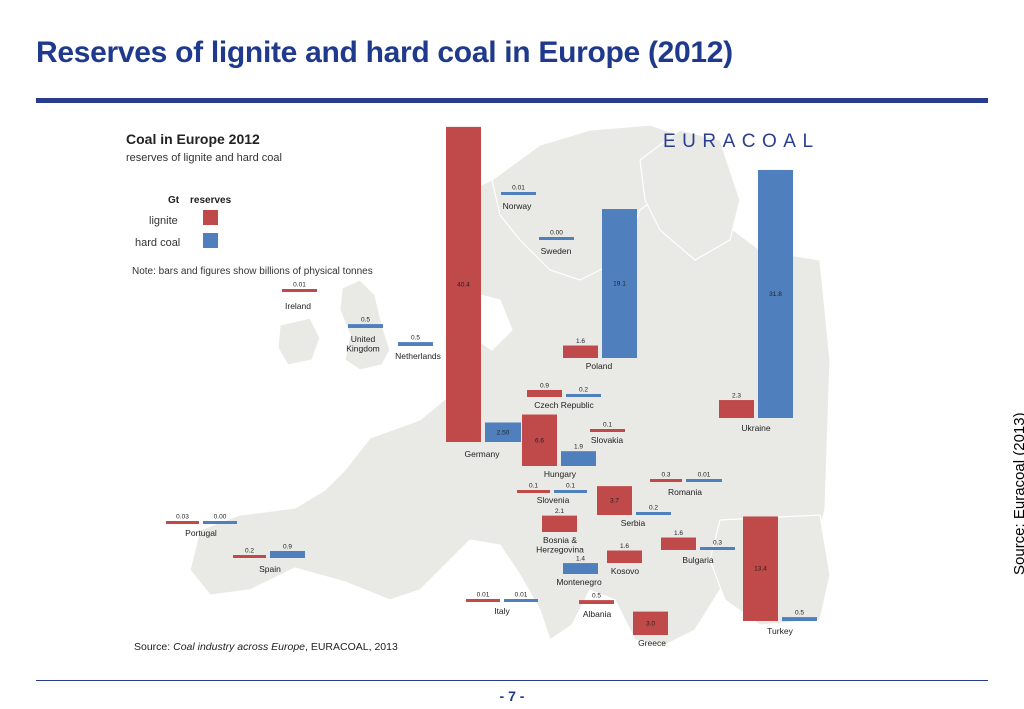  What do you see at coordinates (518, 206) in the screenshot?
I see `norway-name: Norway` at bounding box center [518, 206].